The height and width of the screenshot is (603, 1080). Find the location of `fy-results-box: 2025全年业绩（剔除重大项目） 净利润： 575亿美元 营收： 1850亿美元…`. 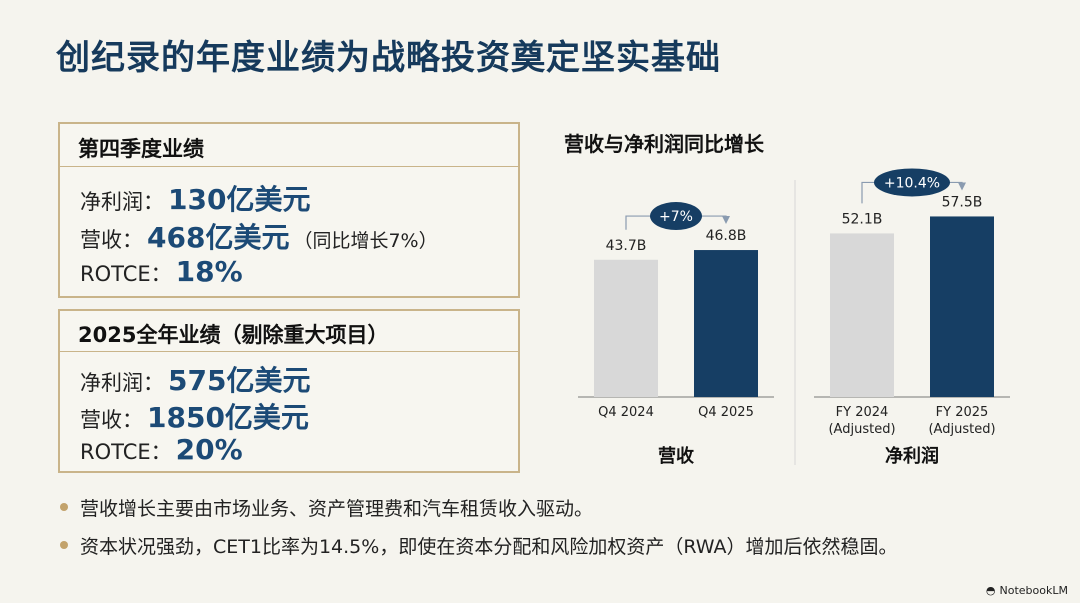

fy-results-box: 2025全年业绩（剔除重大项目） 净利润： 575亿美元 营收： 1850亿美元… is located at coordinates (289, 391).